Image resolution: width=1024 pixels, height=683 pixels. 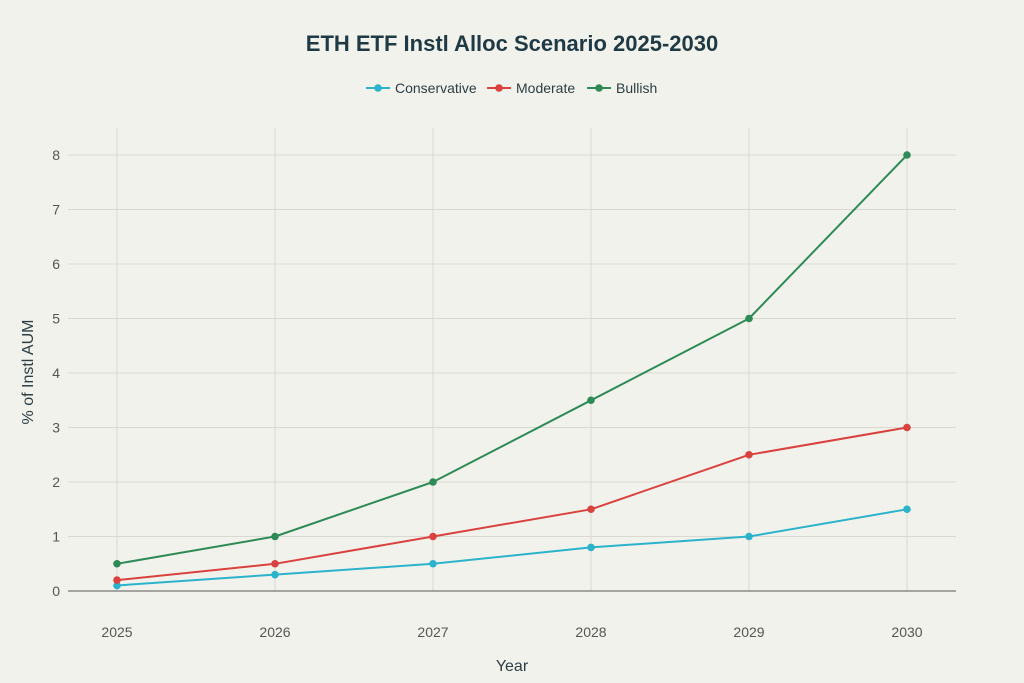 What do you see at coordinates (56, 537) in the screenshot?
I see `y-tick-label: 1` at bounding box center [56, 537].